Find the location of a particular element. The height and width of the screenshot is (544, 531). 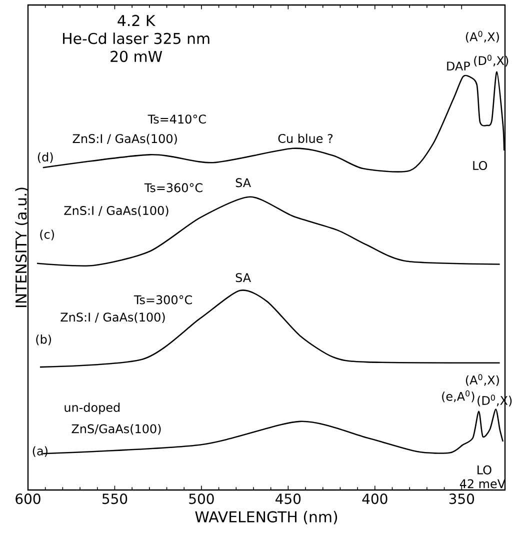

text: DAP is located at coordinates (458, 66).